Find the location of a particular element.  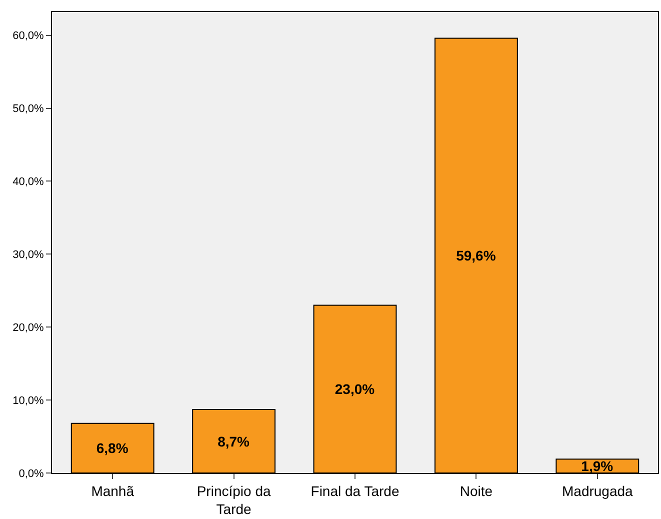

data-label: 8,7% is located at coordinates (234, 441).